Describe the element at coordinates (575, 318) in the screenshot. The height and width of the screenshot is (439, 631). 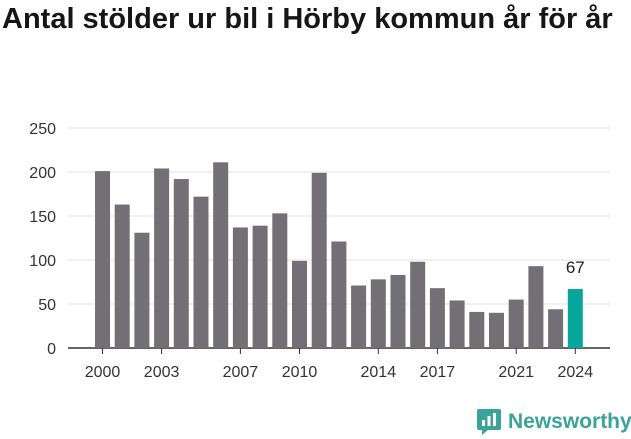
I see `bar-2024` at that location.